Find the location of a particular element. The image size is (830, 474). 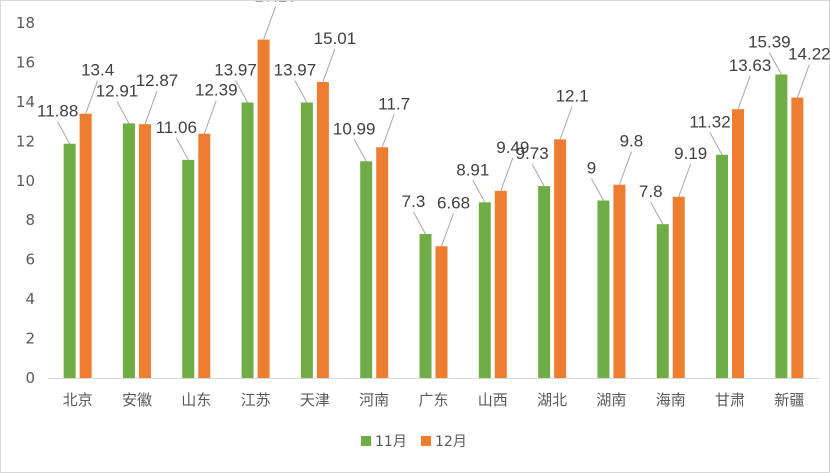

legend-label: 12月 is located at coordinates (451, 442).